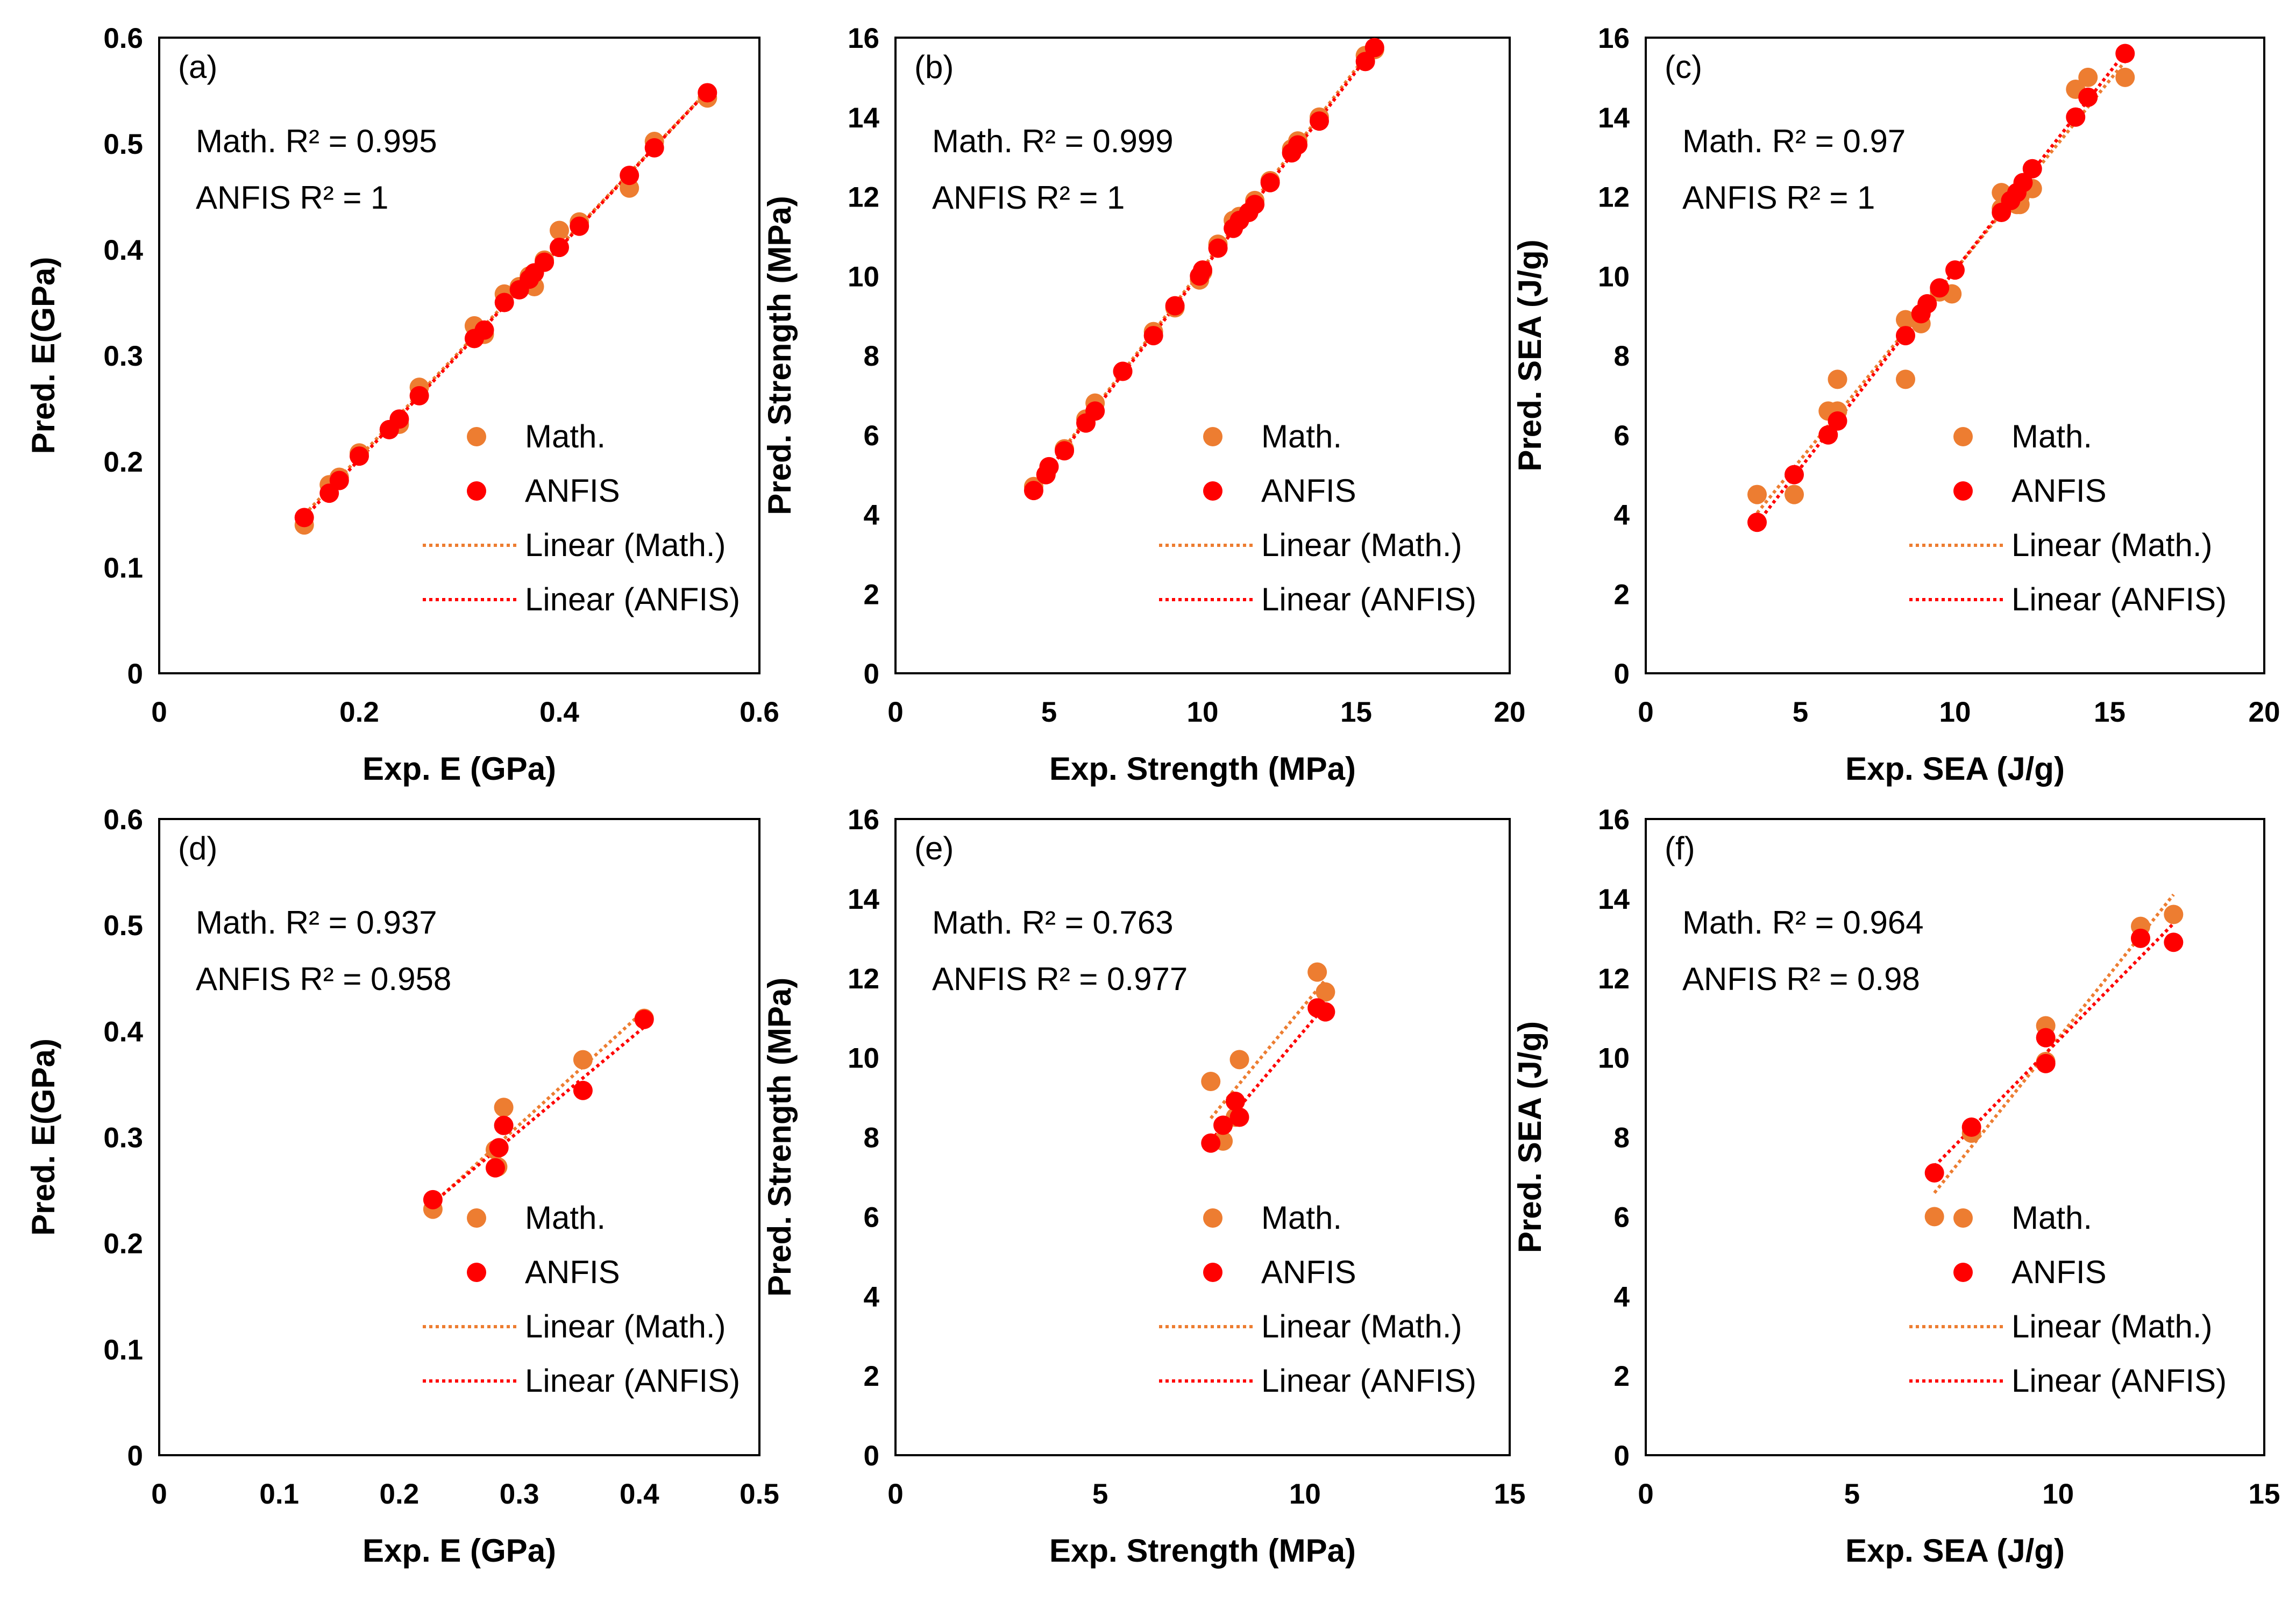 This screenshot has height=1602, width=2296. I want to click on y-axis-title: Pred. Strength (MPa), so click(780, 355).